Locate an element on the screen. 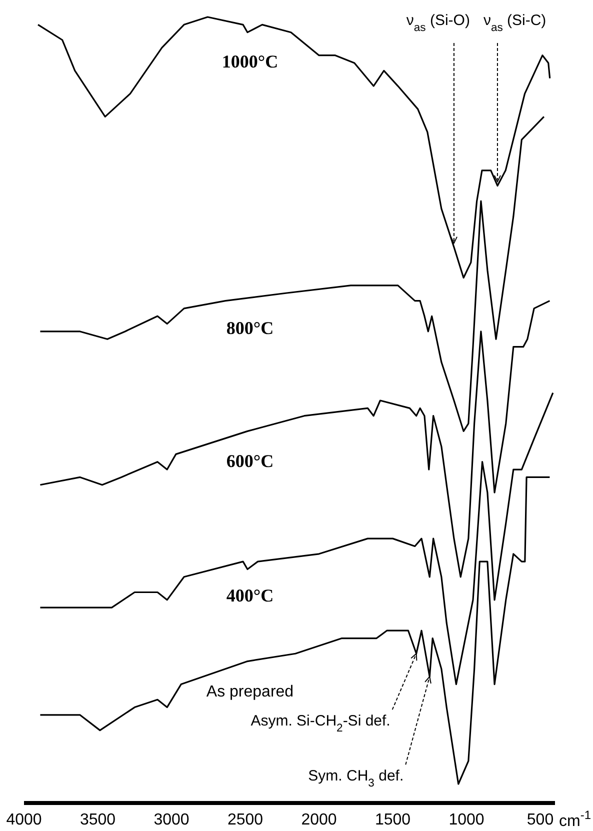 The image size is (593, 831). x-tick-label: 2500 is located at coordinates (245, 819).